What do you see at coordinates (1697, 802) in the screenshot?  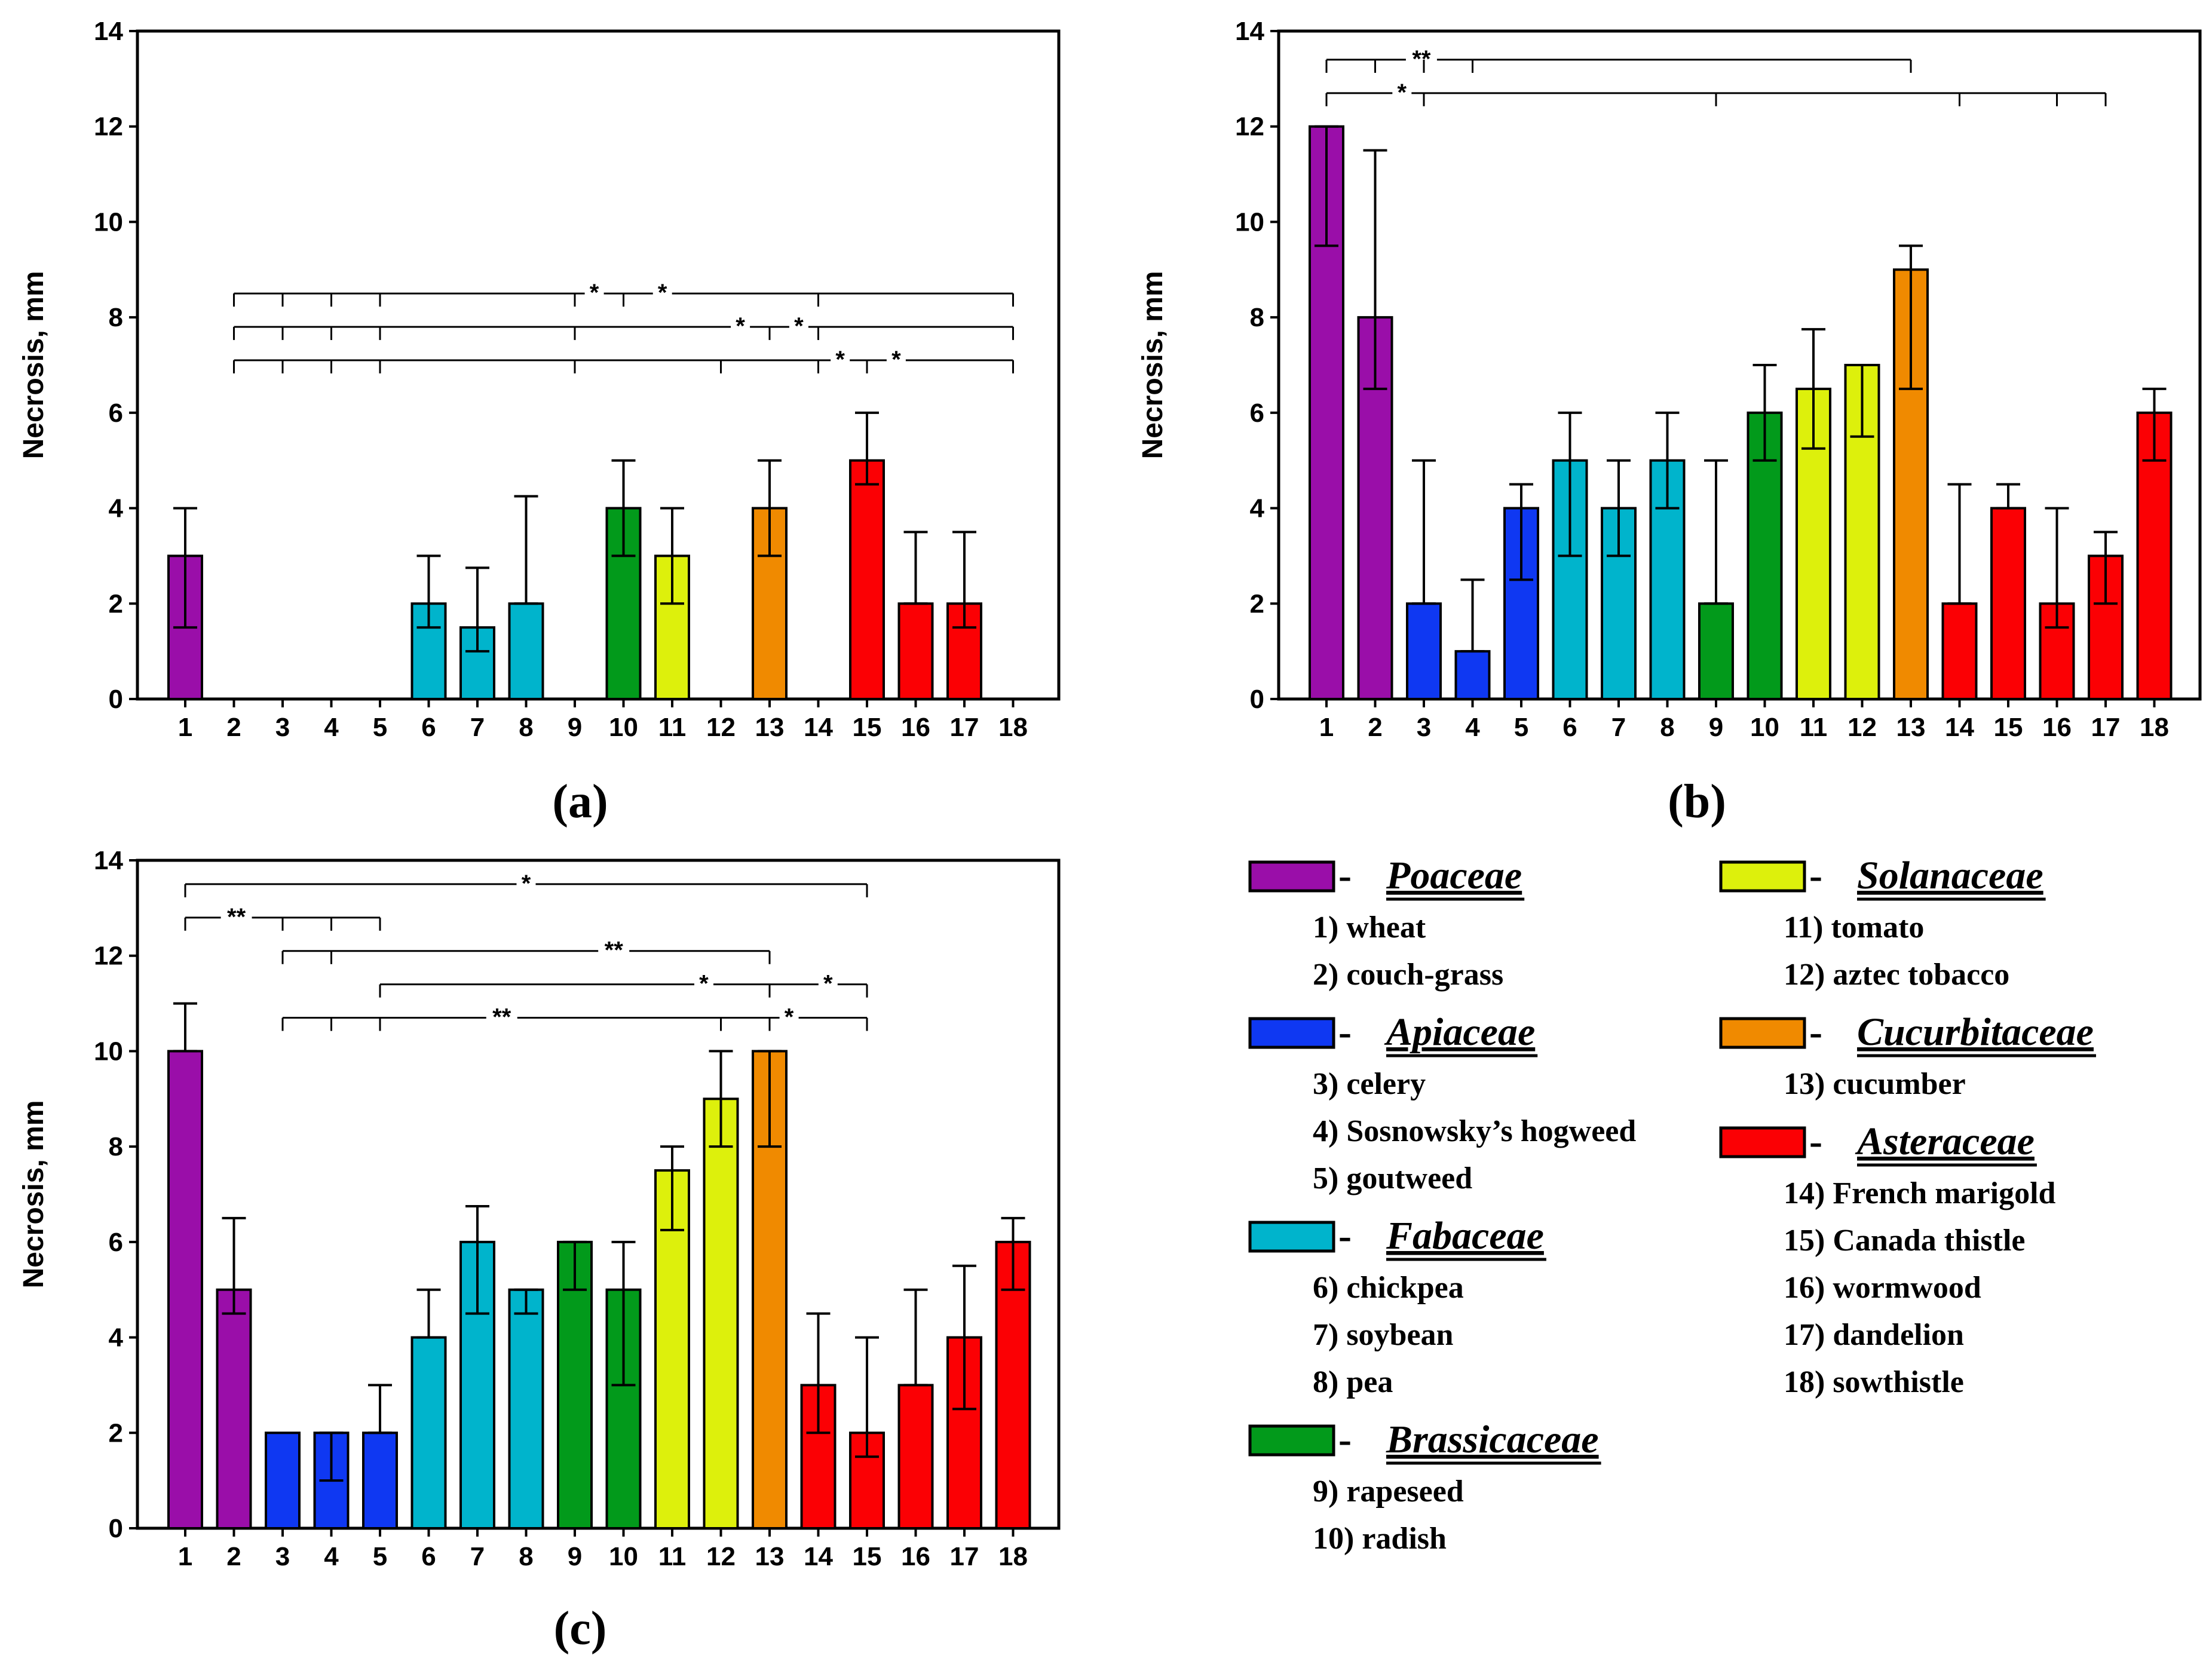 I see `panel-label: (b)` at bounding box center [1697, 802].